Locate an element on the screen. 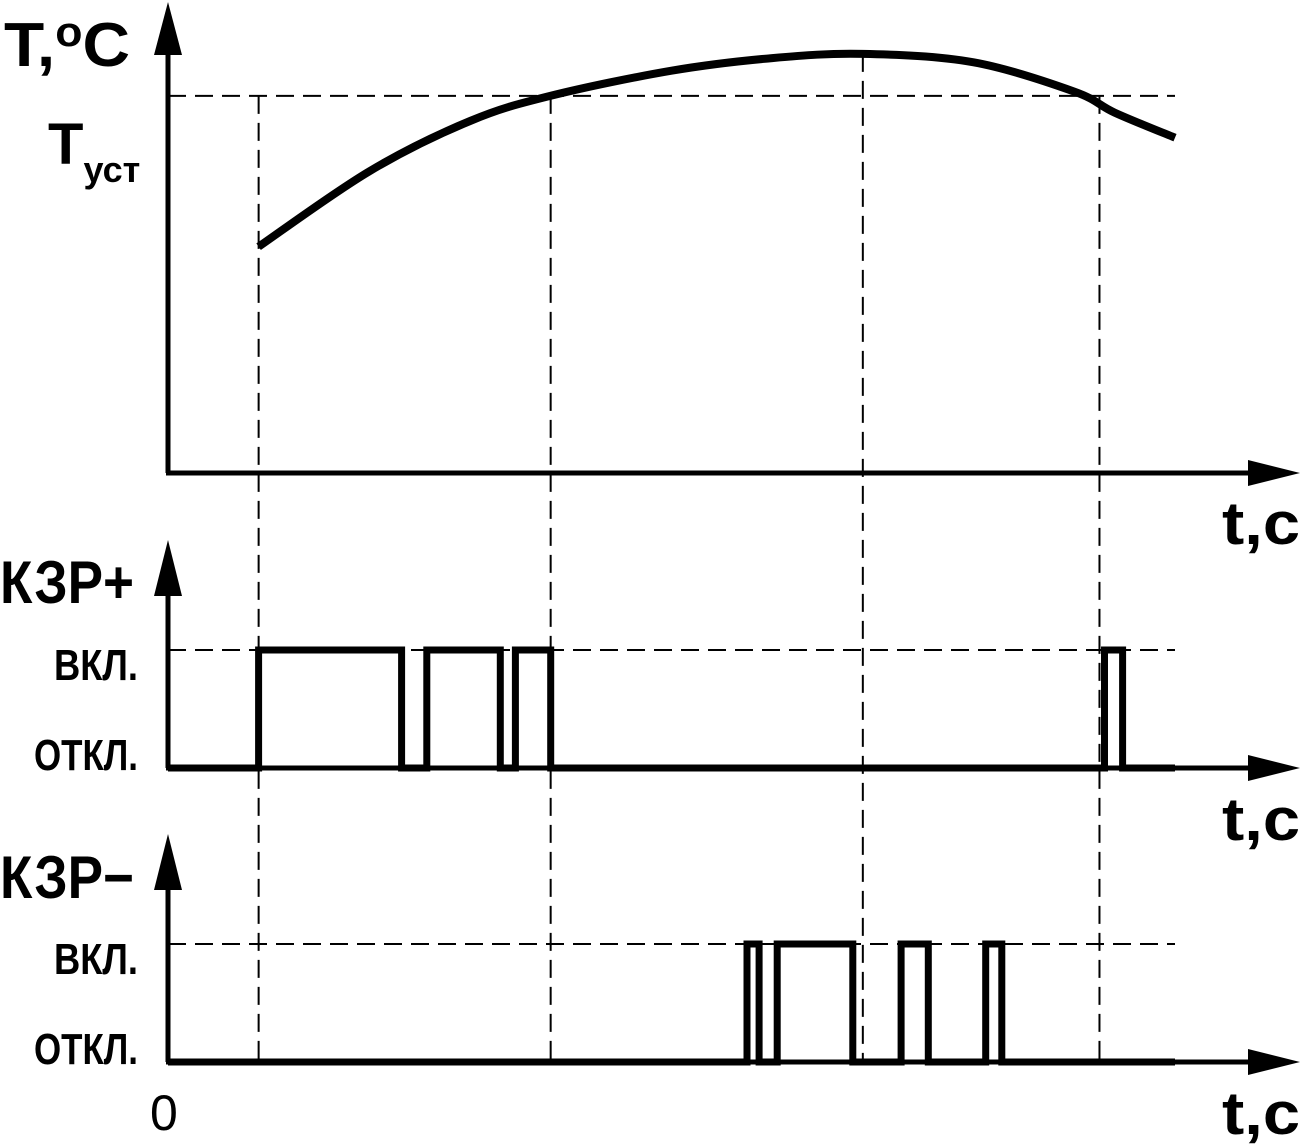  kzr-minus-label: КЗР− is located at coordinates (67, 877).